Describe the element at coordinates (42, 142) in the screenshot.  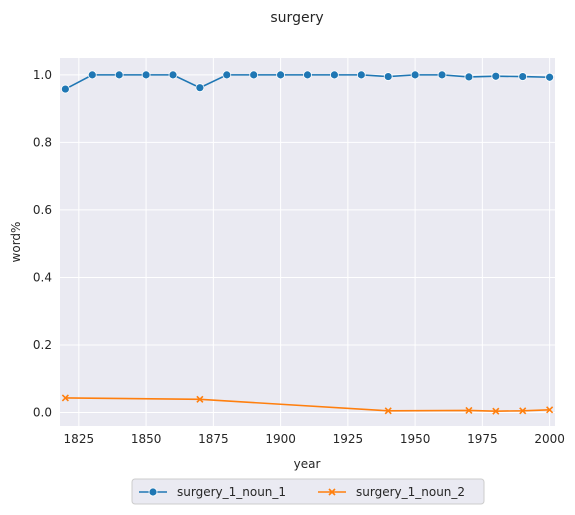
I see `y-tick-label: 0.8` at that location.